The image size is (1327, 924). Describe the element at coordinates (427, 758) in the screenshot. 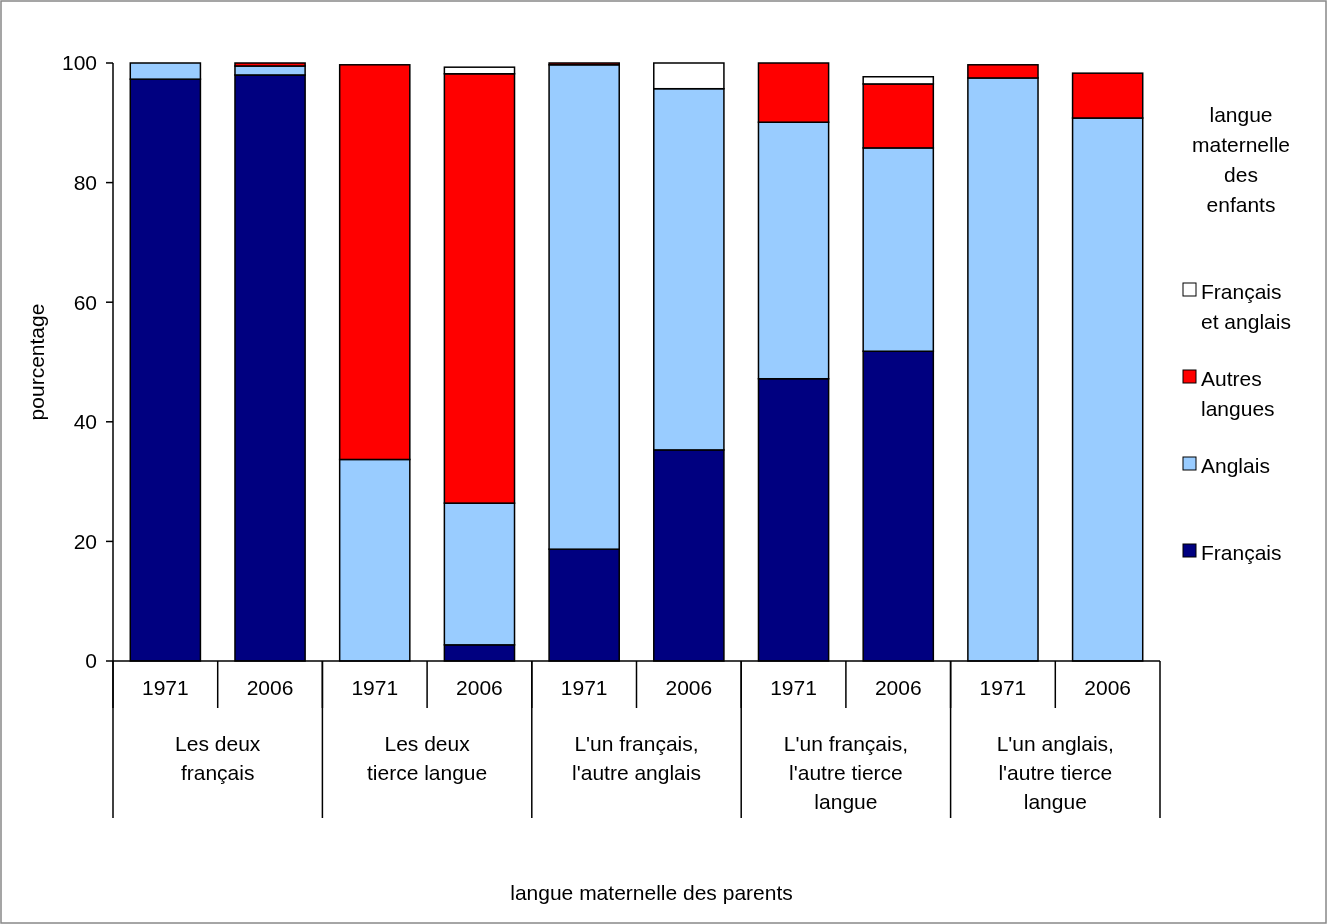

I see `text: Les deux tierce langue` at that location.